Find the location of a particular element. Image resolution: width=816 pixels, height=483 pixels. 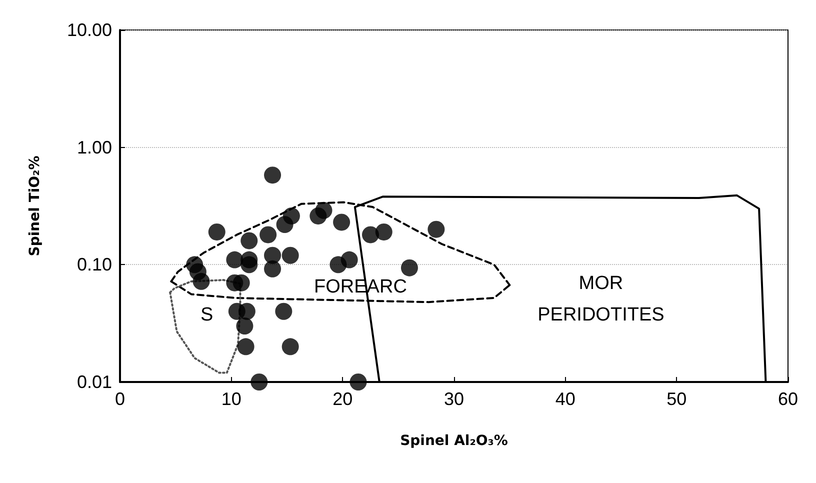

annotation: S is located at coordinates (207, 315).